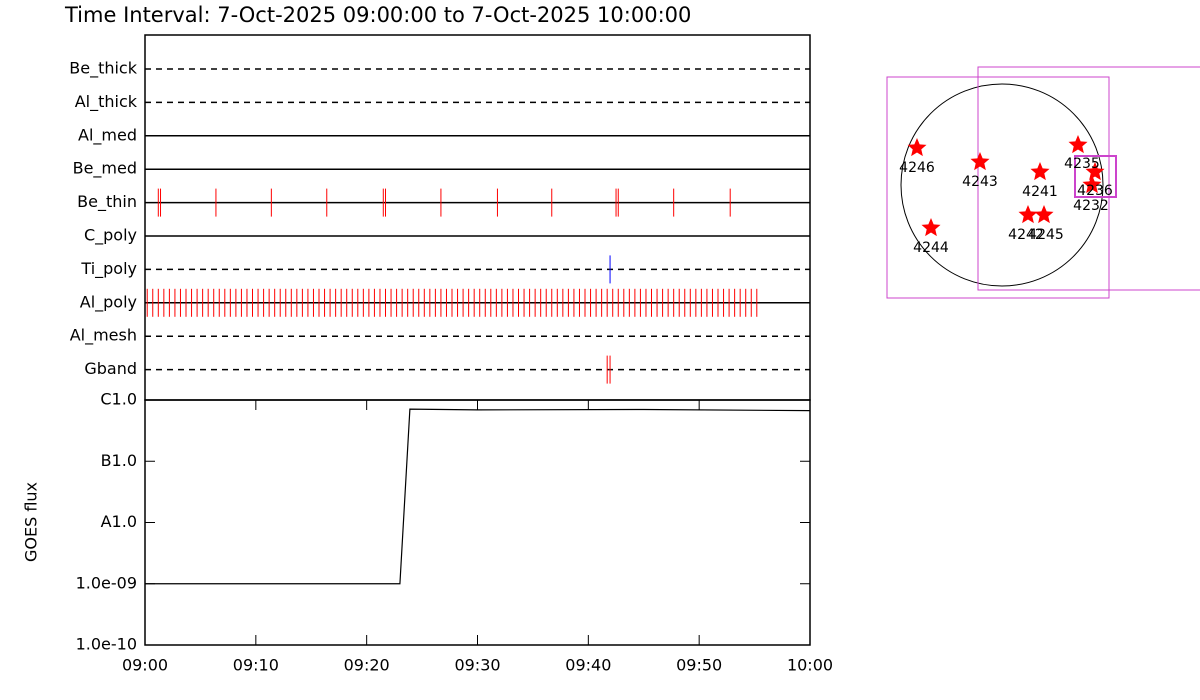  I want to click on solar-disk, so click(1002, 185).